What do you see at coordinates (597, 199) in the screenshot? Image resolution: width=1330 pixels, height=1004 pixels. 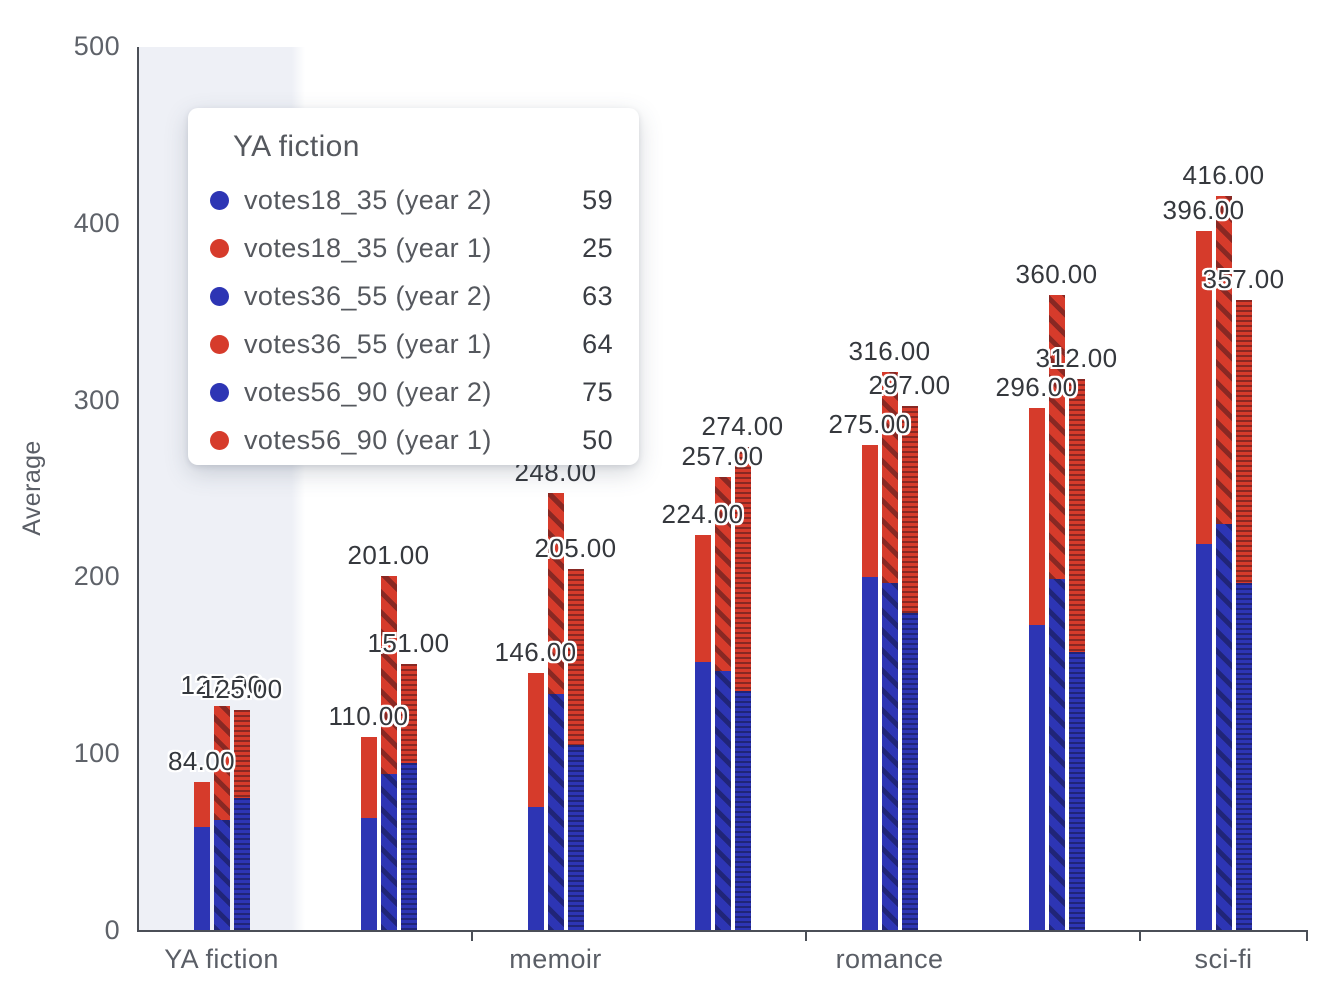 I see `tooltip-series-value: 59` at bounding box center [597, 199].